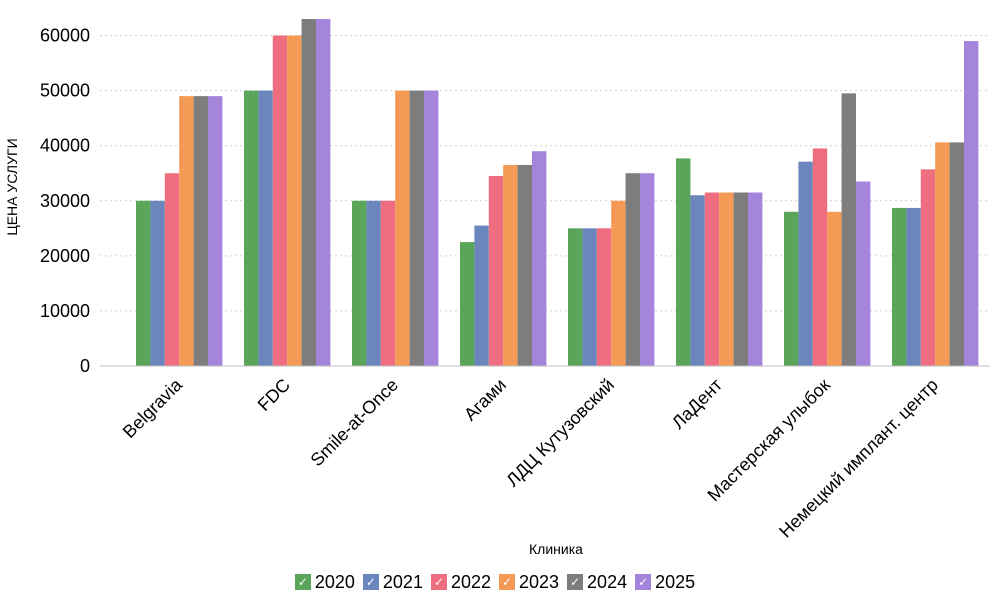 The image size is (990, 594). I want to click on legend-item-2020: ✓ 2020, so click(324, 582).